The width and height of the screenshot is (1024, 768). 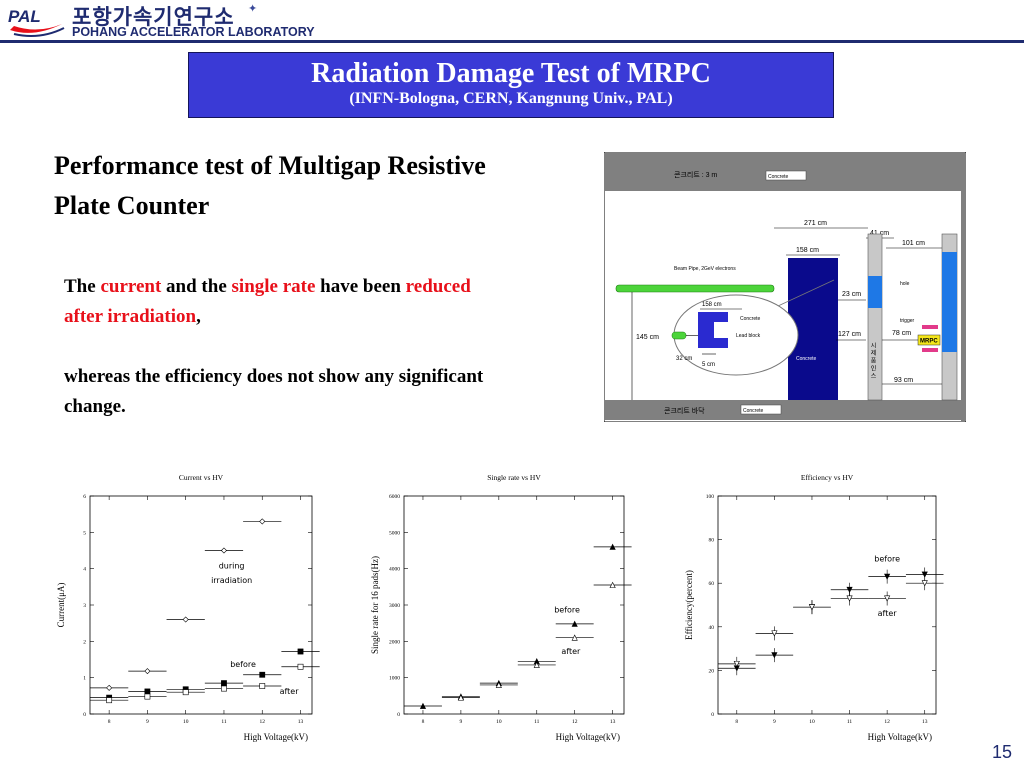 I want to click on x-tick-label: 8, so click(x=109, y=722).